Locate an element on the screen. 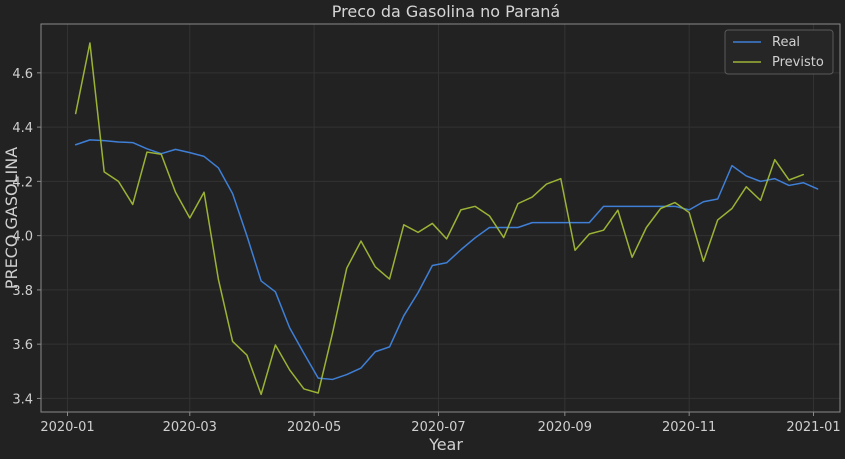  y-axis-title: PRECO GASOLINA is located at coordinates (11, 218).